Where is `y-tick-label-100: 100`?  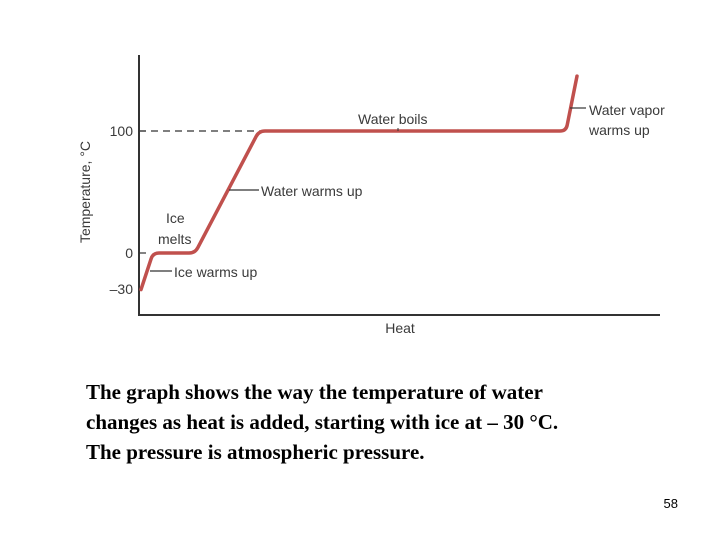 y-tick-label-100: 100 is located at coordinates (122, 131).